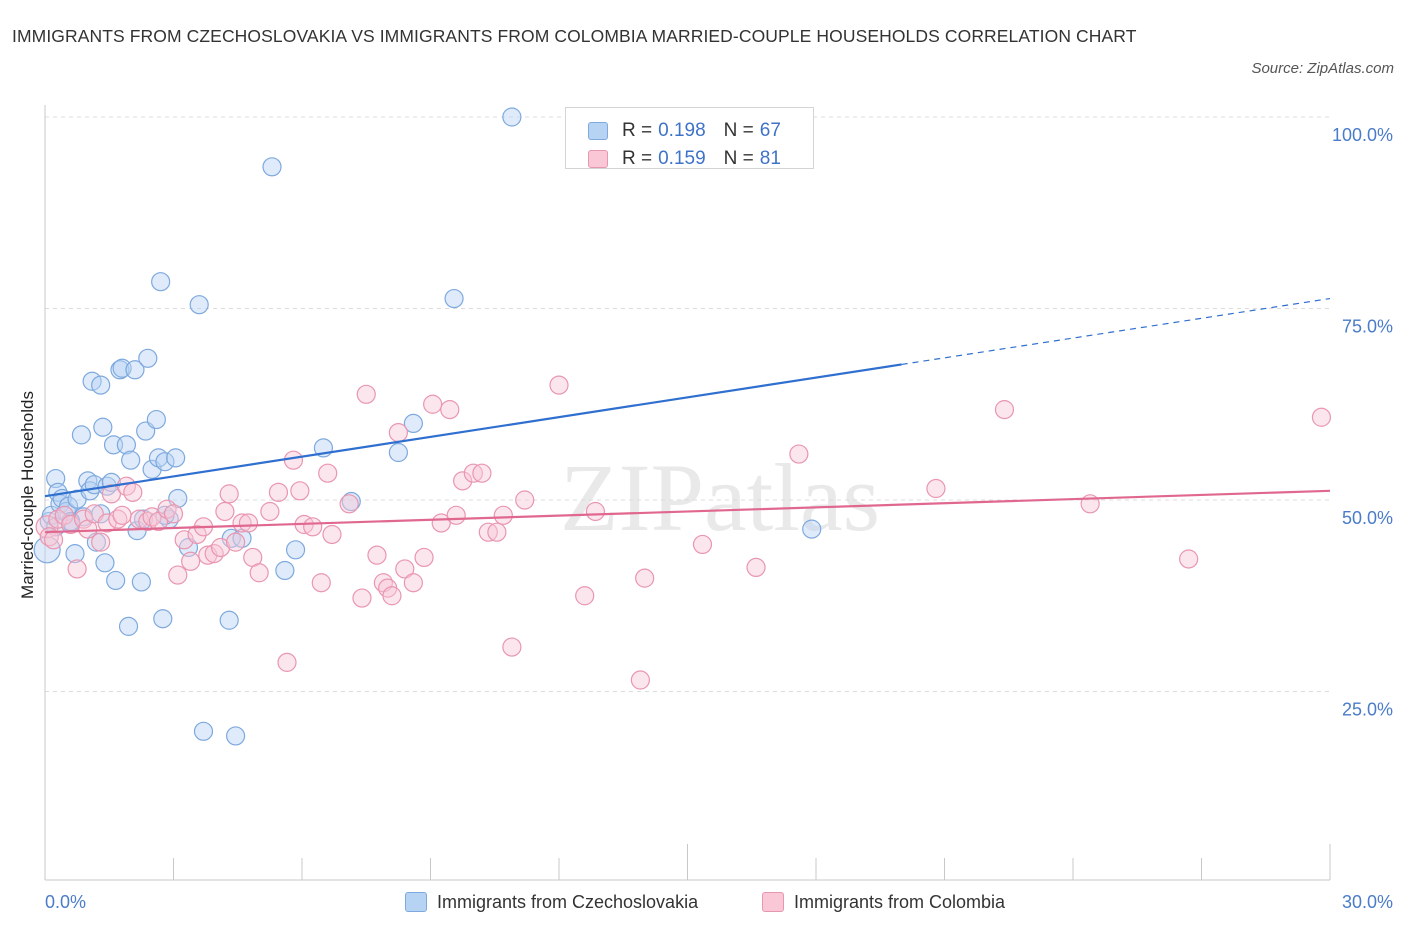 This screenshot has width=1406, height=930. What do you see at coordinates (568, 901) in the screenshot?
I see `legend-label: Immigrants from Czechoslovakia` at bounding box center [568, 901].